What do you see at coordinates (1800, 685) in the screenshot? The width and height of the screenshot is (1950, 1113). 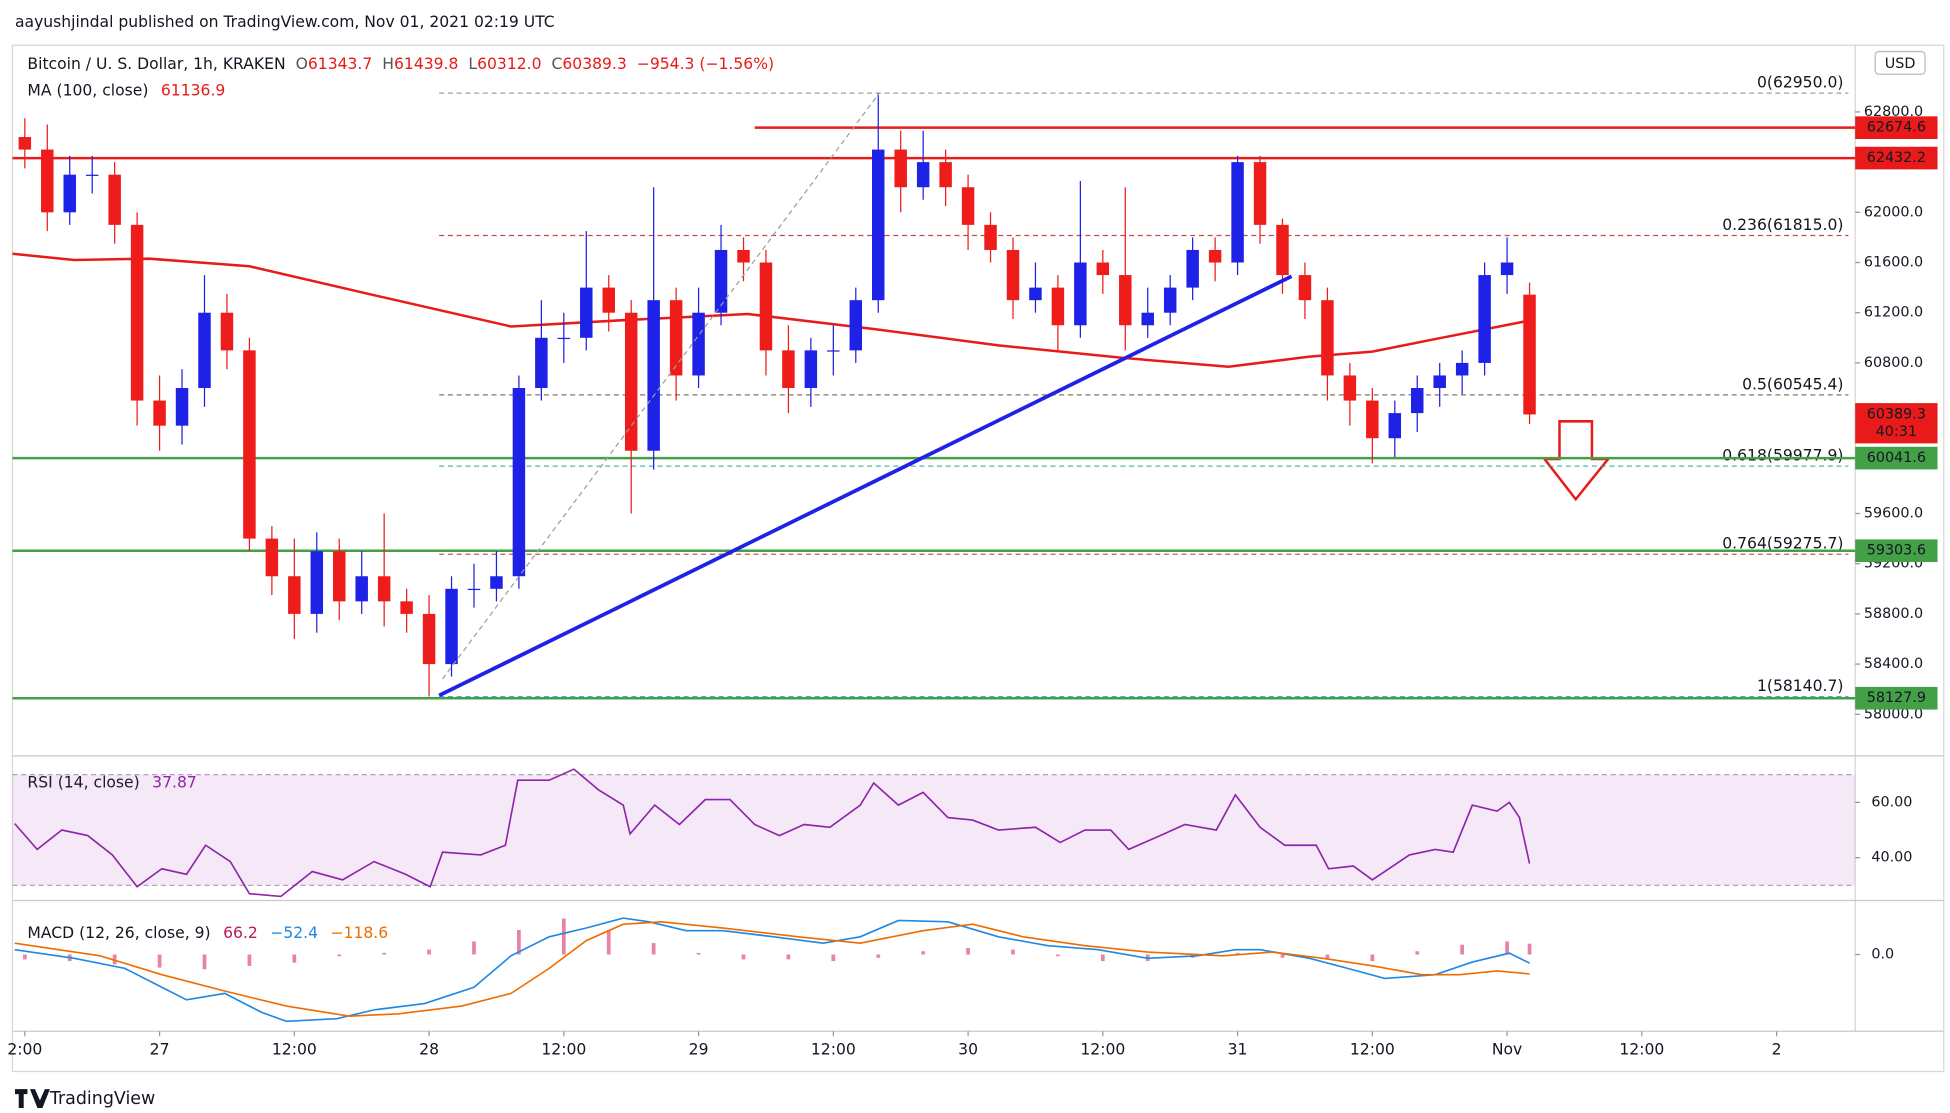 I see `fib-label: 1(58140.7)` at bounding box center [1800, 685].